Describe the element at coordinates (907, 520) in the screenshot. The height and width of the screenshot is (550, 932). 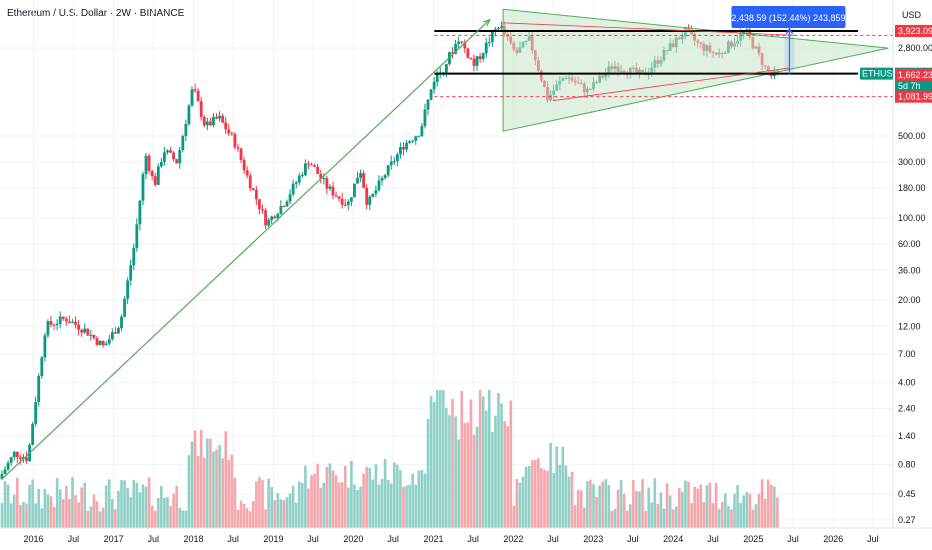
I see `y-tick-label: 0.27` at that location.